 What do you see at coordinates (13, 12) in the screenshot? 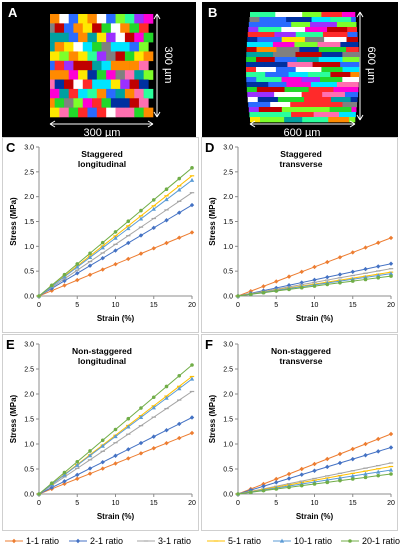
I see `panel-label-a: A` at bounding box center [13, 12].